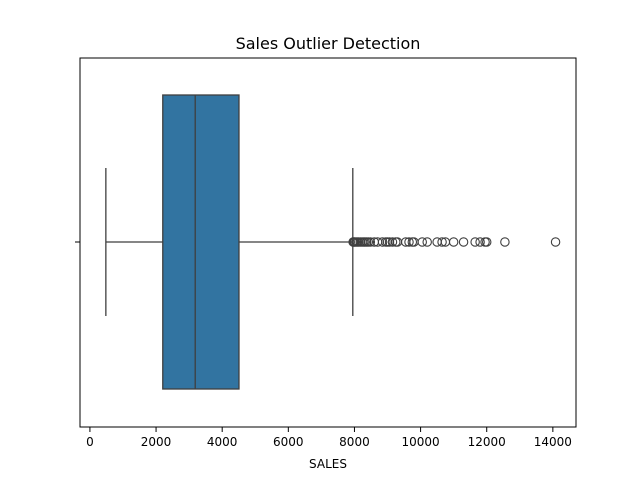  I want to click on x-axis: 0 2000 4000 6000 8000 10000 12000 14000, so click(329, 438).